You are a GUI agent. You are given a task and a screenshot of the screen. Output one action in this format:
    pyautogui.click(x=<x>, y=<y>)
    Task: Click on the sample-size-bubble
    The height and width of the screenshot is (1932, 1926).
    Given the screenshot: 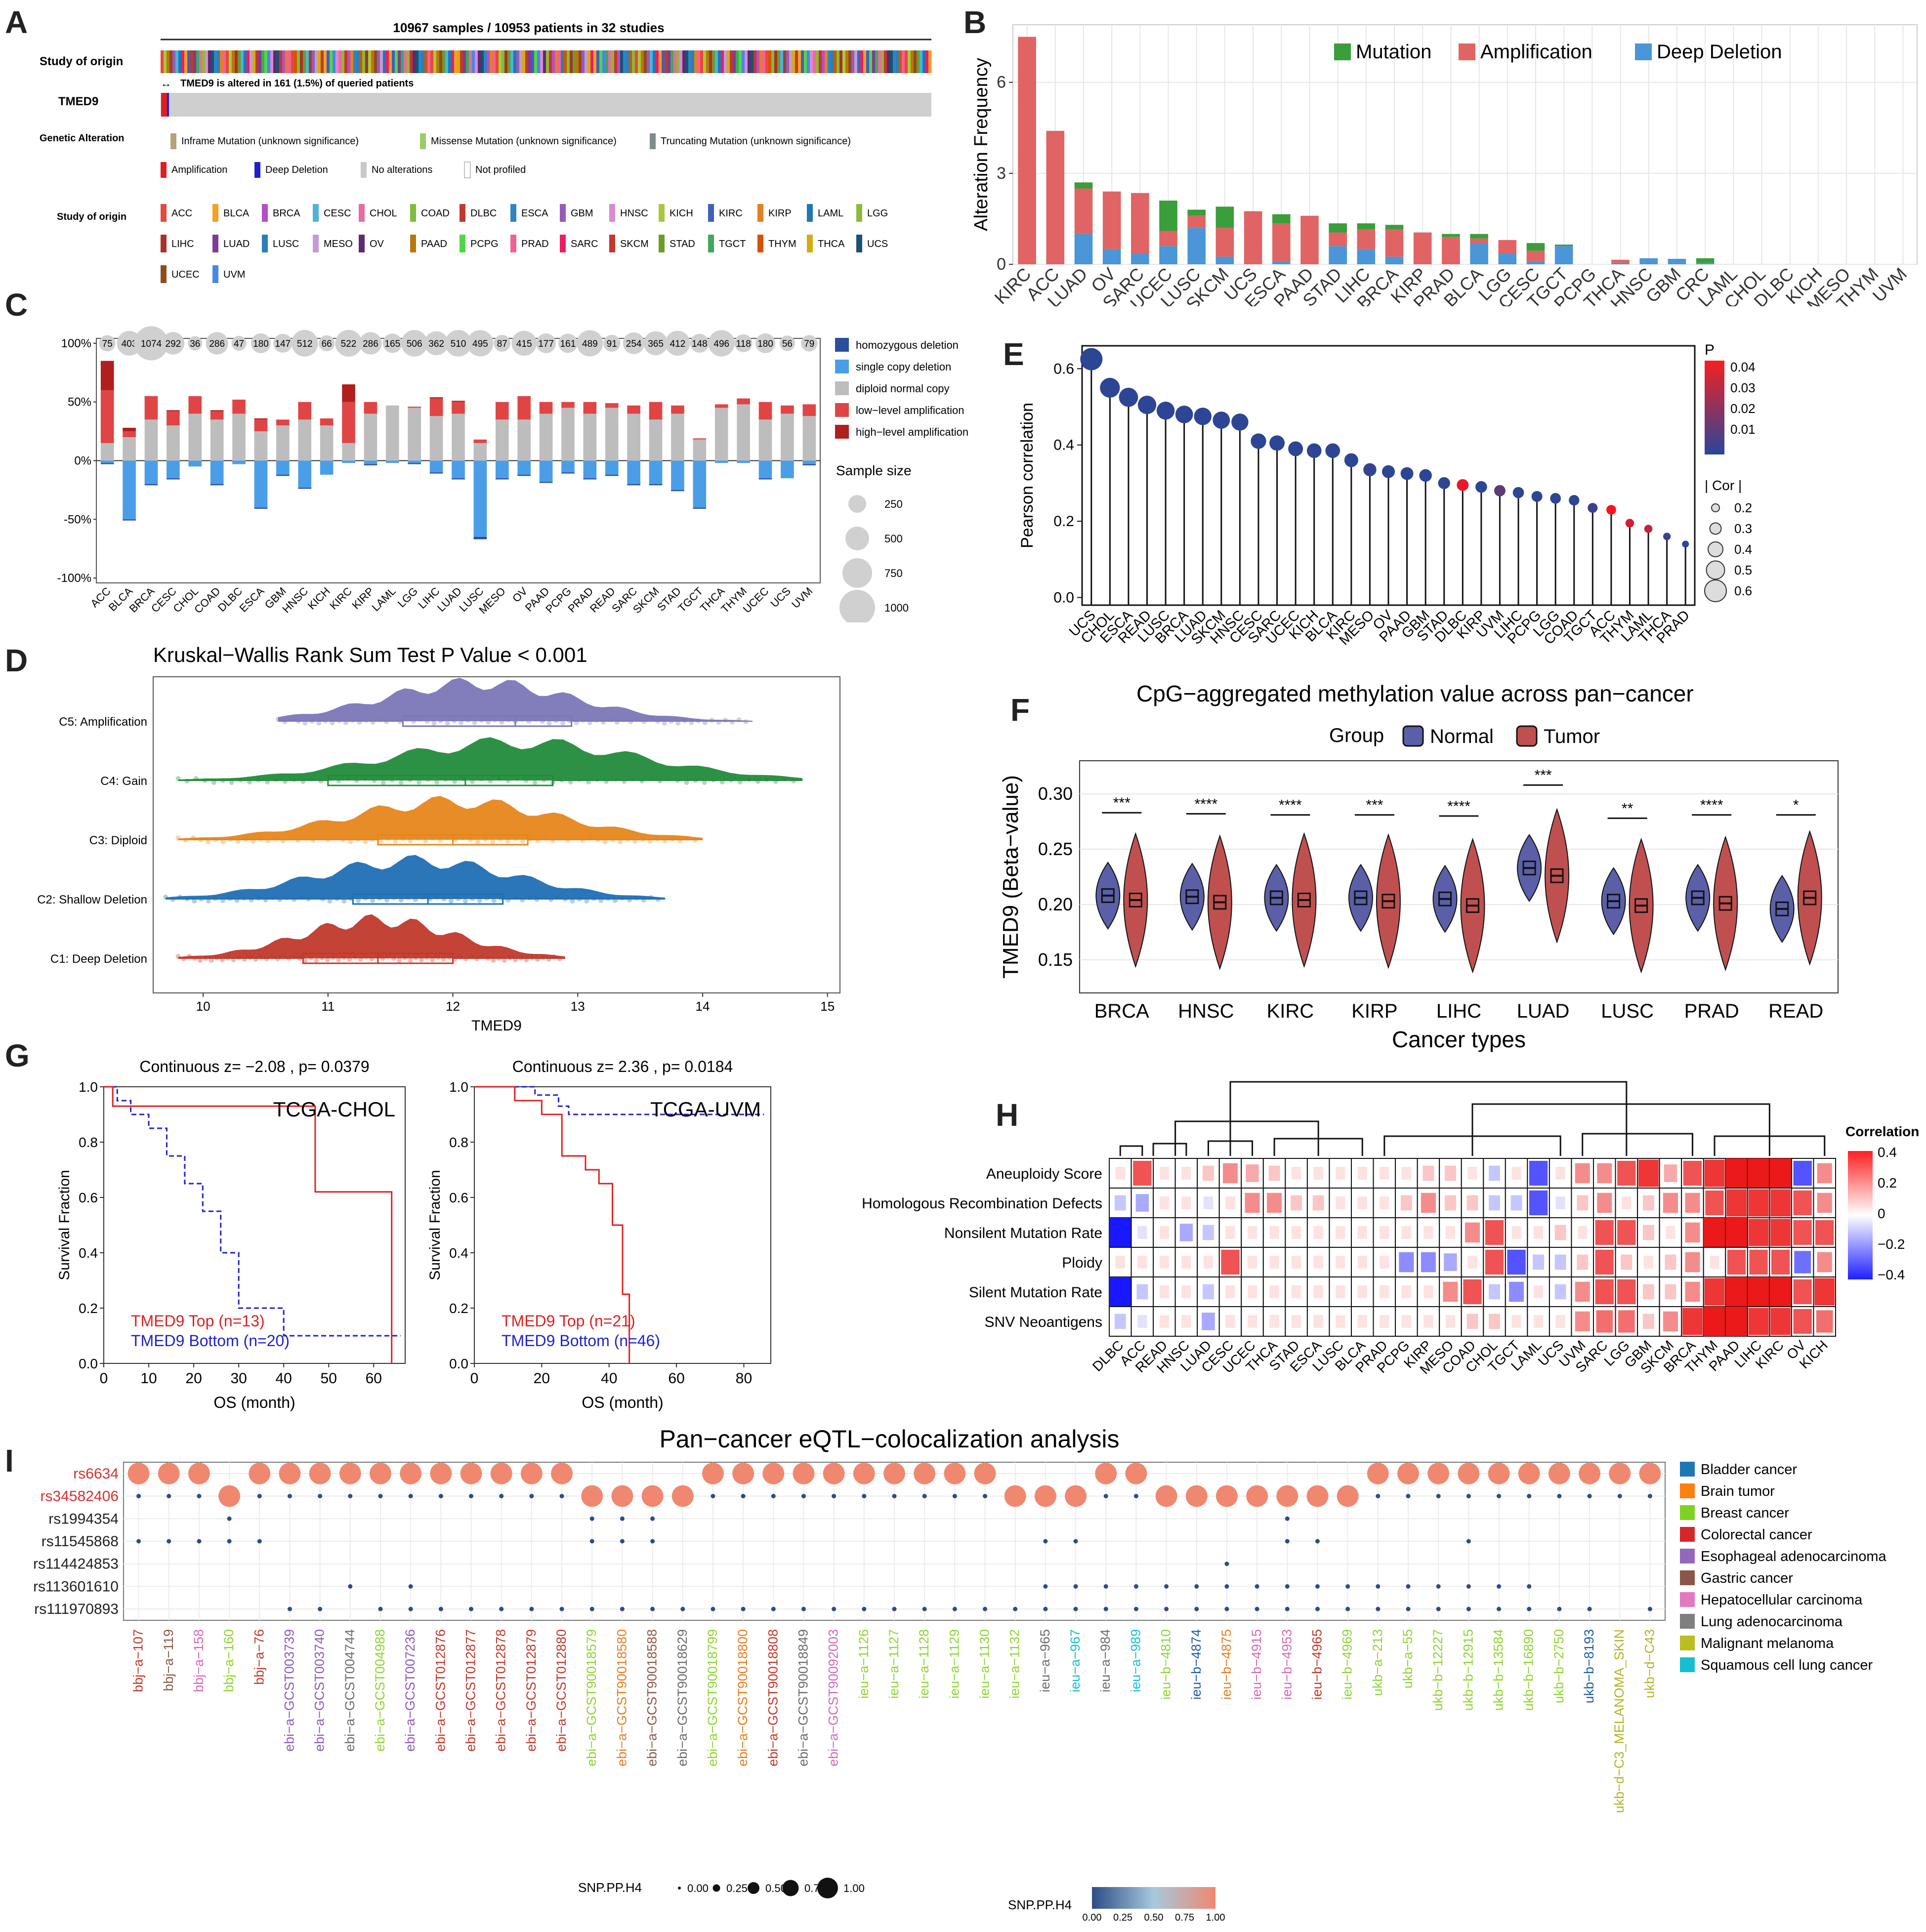 What is the action you would take?
    pyautogui.click(x=634, y=343)
    